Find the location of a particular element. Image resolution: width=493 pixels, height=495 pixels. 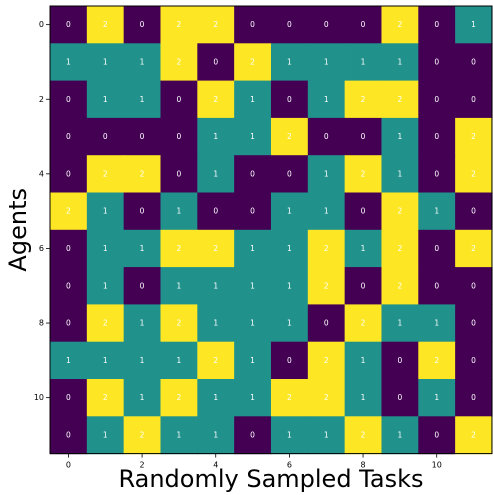

y-tick-label: 6 is located at coordinates (41, 248).